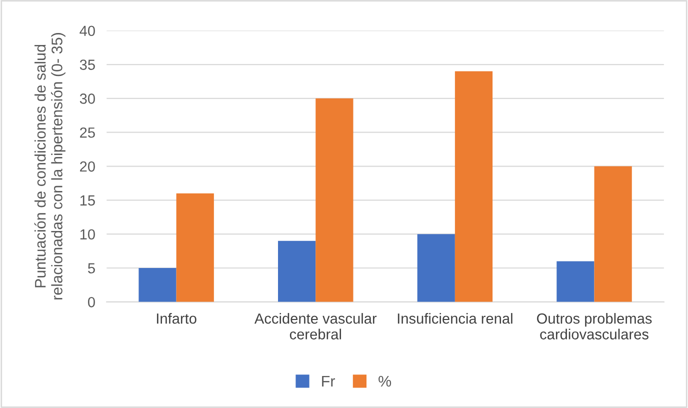  Describe the element at coordinates (91, 268) in the screenshot. I see `y-tick-label: 5` at that location.